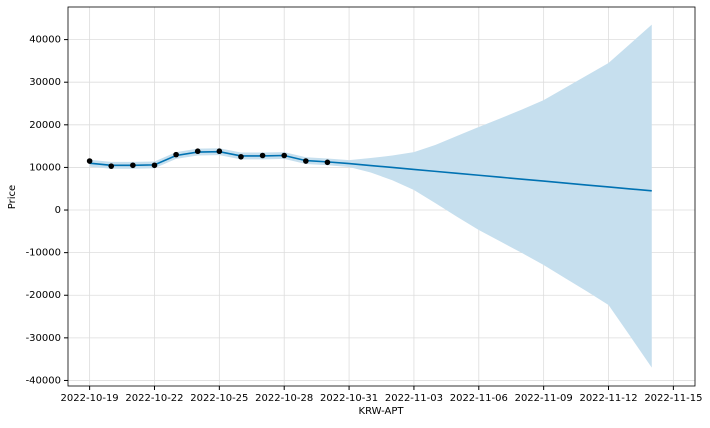 The image size is (710, 428). I want to click on x-tick-label: 2022-11-03, so click(414, 398).